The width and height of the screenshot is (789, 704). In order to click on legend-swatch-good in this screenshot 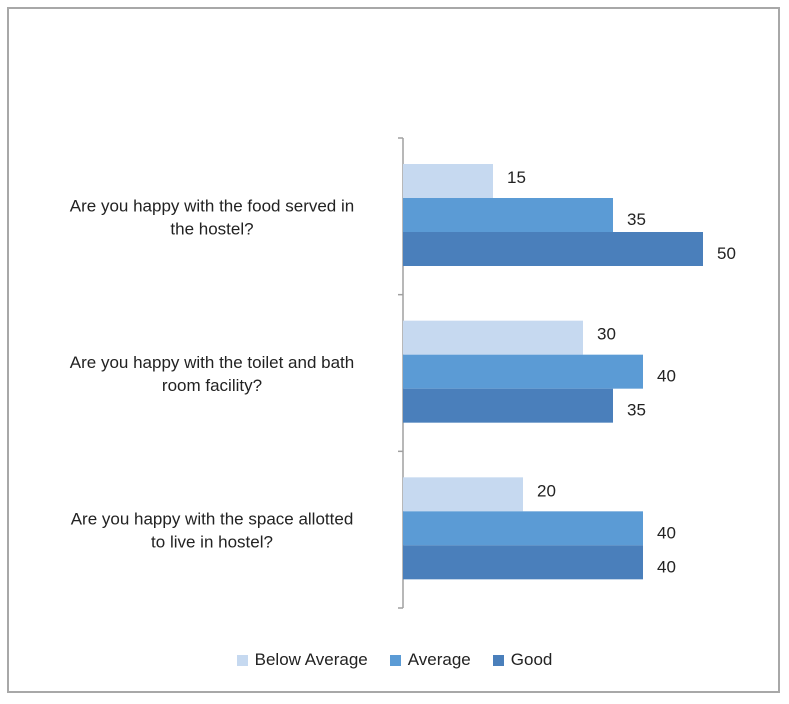, I will do `click(498, 660)`.